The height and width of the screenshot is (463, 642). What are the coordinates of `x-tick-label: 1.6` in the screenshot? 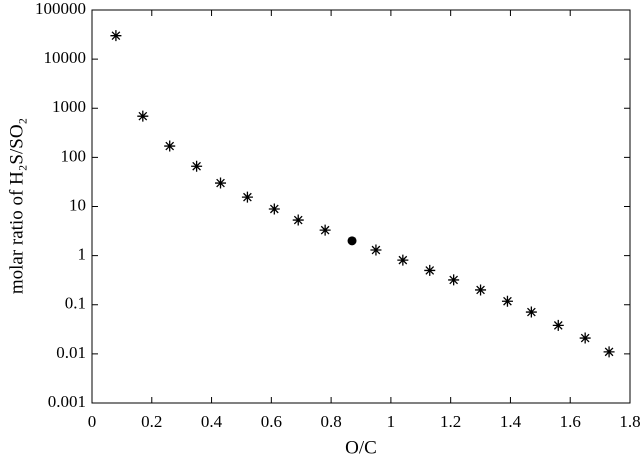 It's located at (570, 421).